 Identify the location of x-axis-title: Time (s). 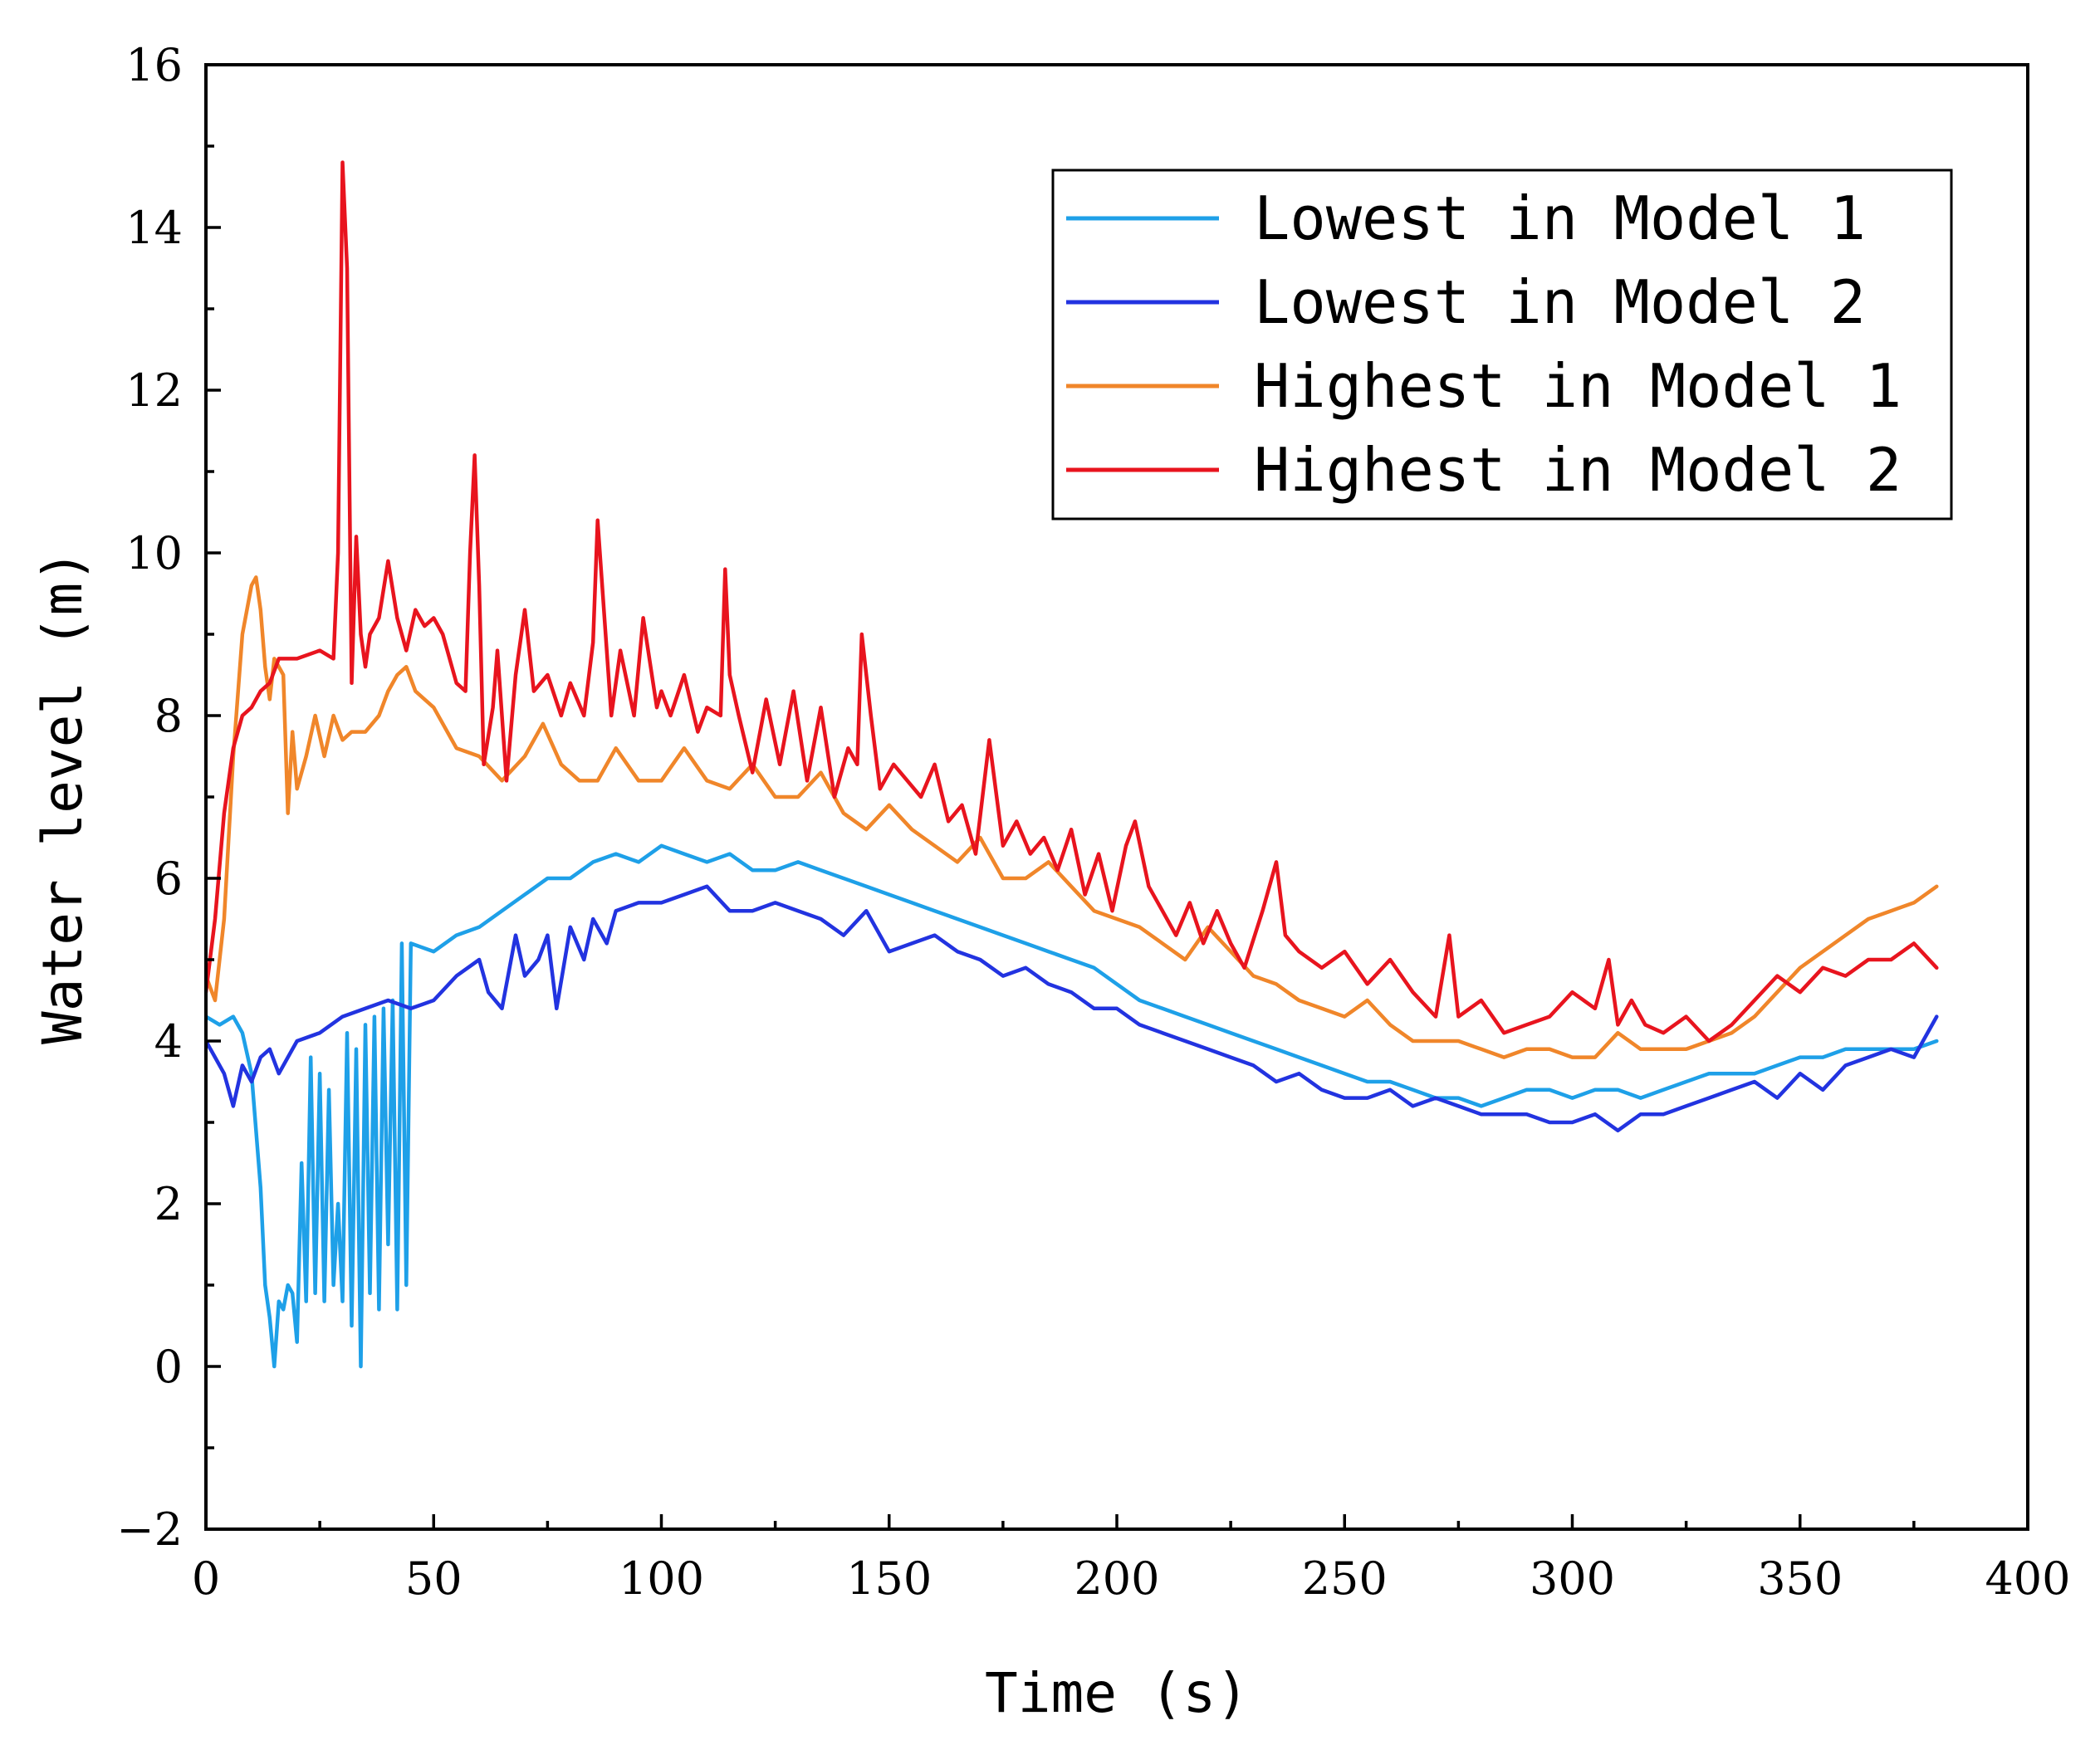
(1117, 1693).